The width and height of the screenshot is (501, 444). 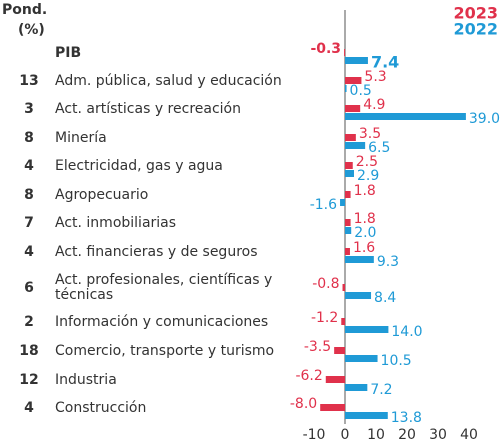 I want to click on value-label: -1.2, so click(x=324, y=318).